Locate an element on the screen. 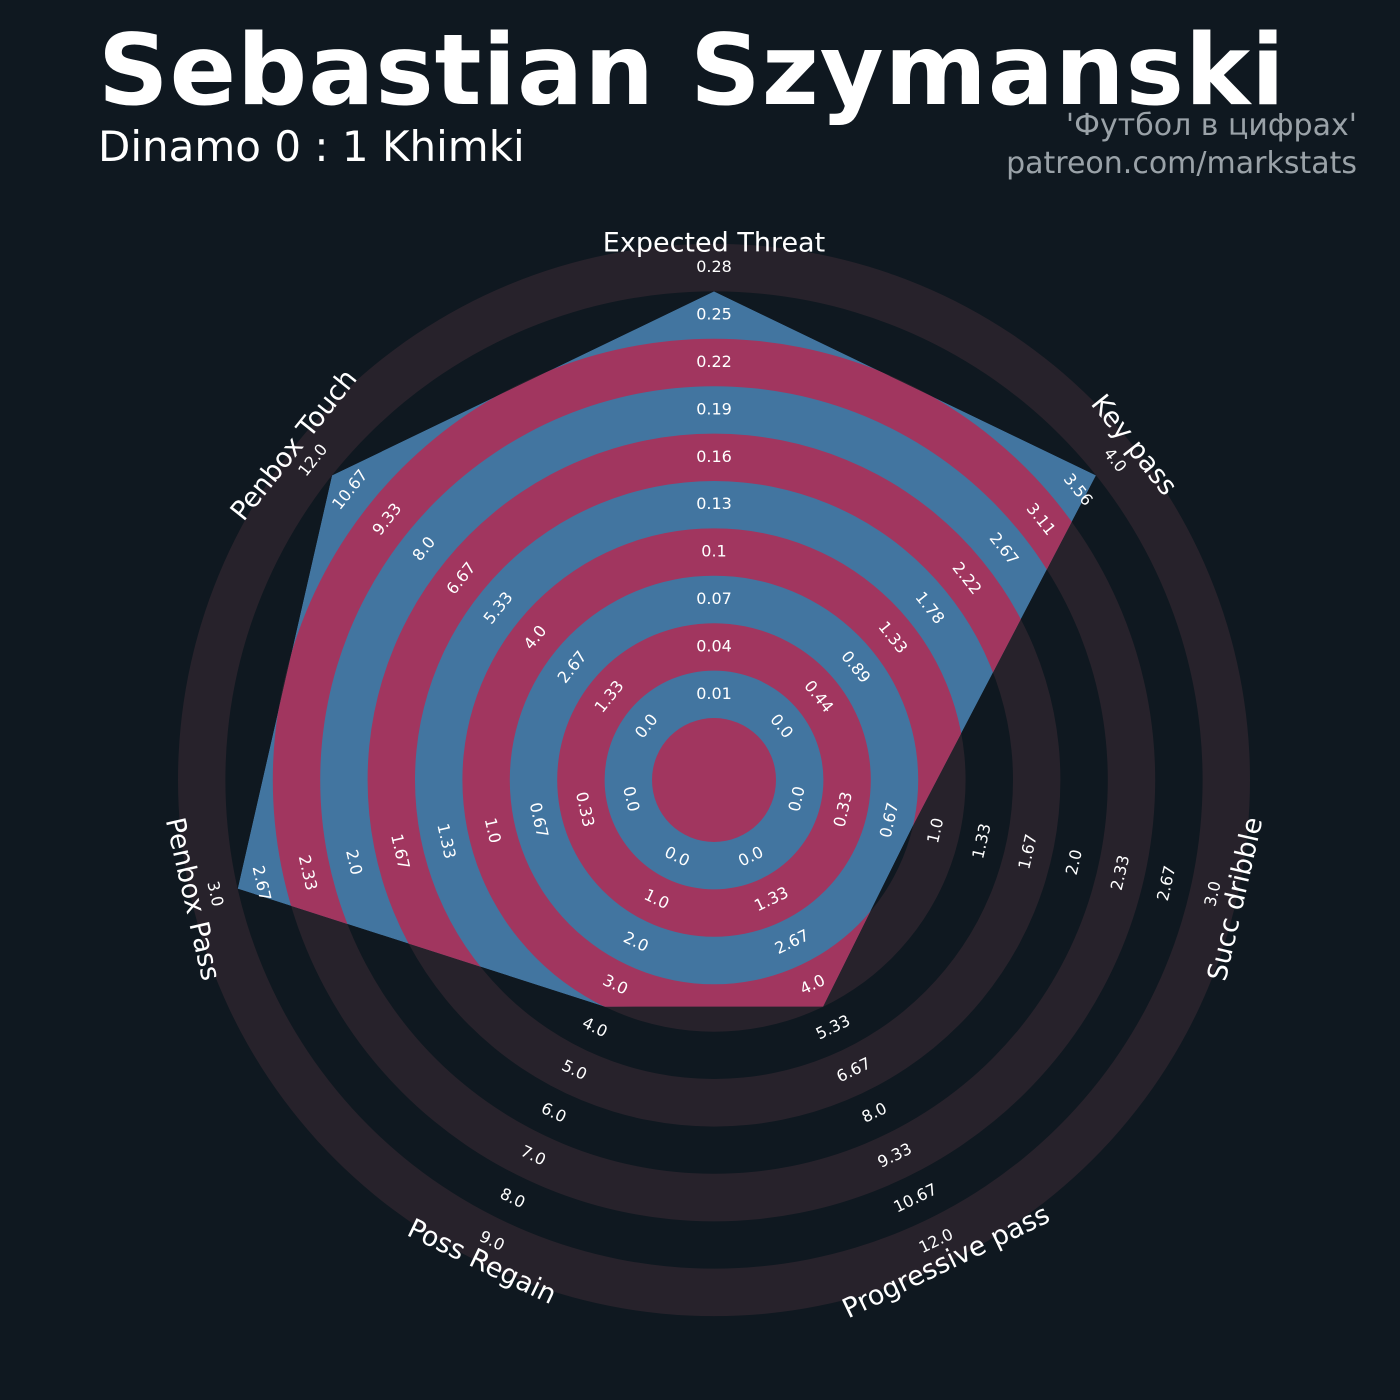 The width and height of the screenshot is (1400, 1400). tick-label: 0.01 is located at coordinates (714, 693).